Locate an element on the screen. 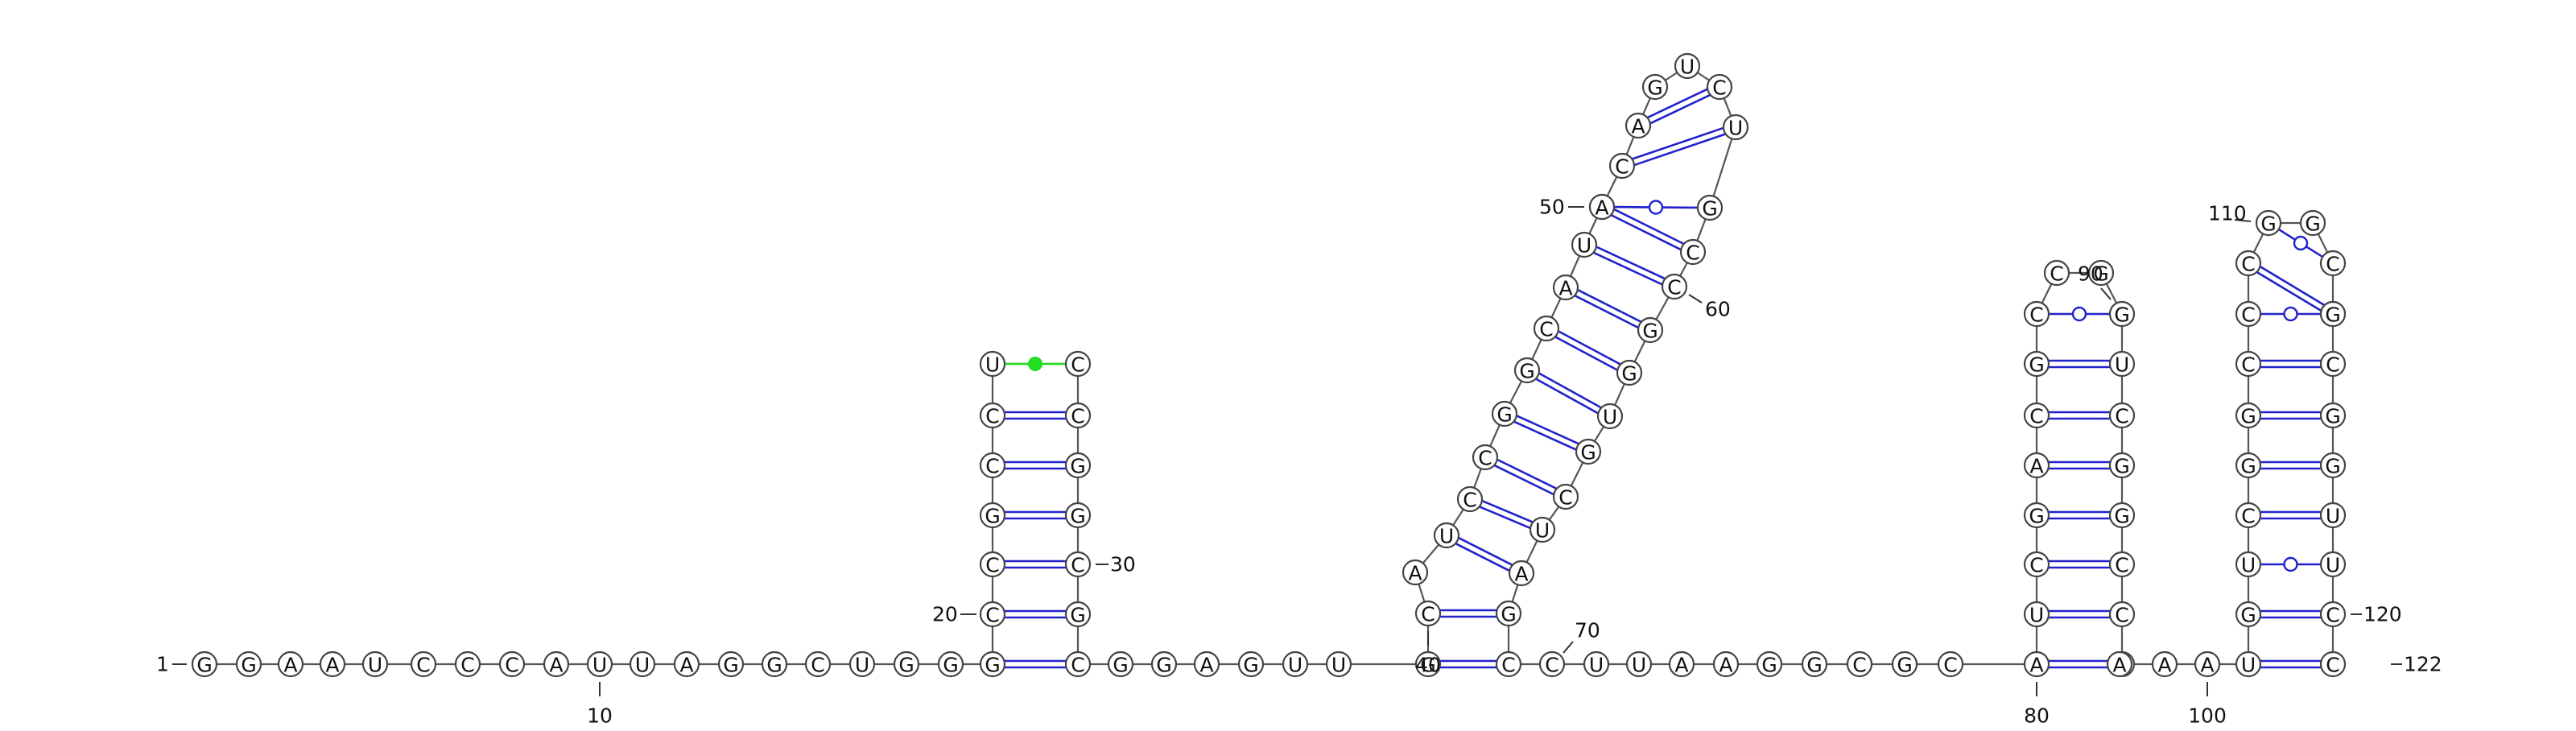 The image size is (2576, 731). position-label: 40 is located at coordinates (1428, 665).